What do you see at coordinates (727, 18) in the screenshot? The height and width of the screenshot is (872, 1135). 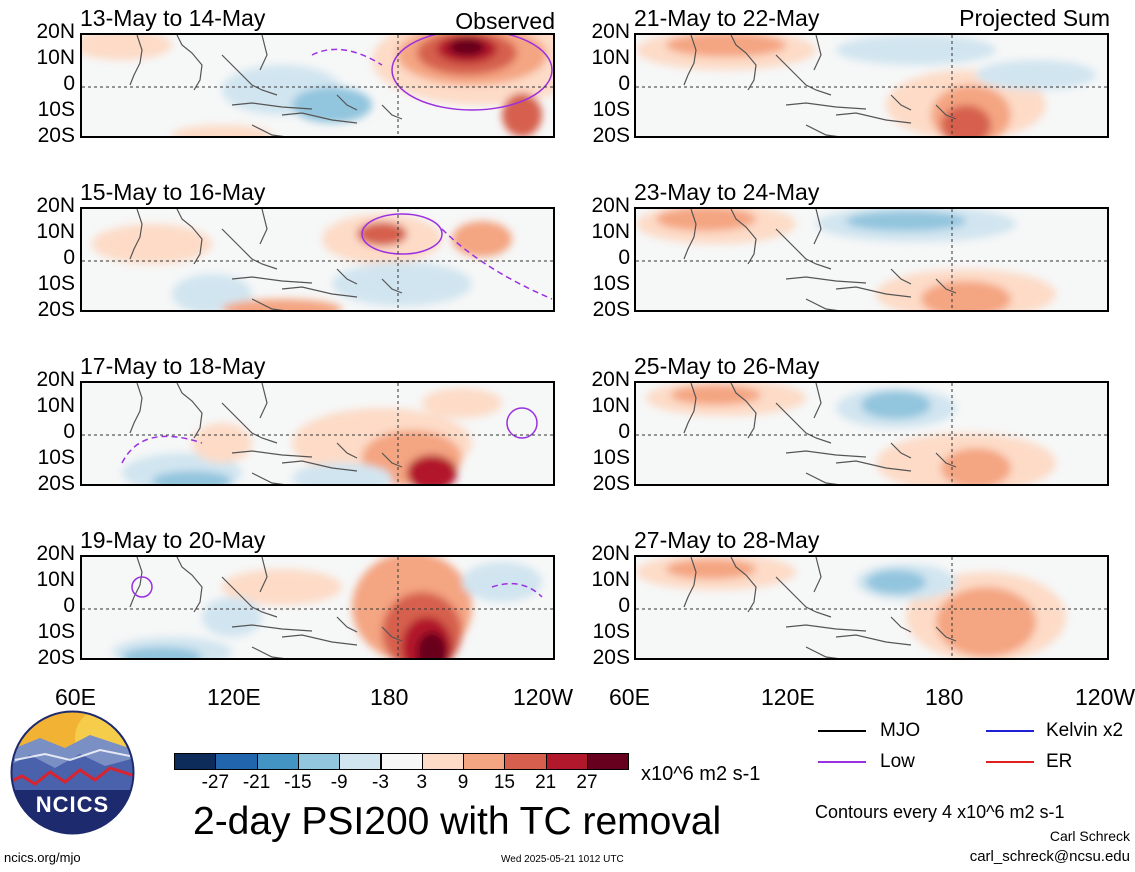 I see `panel-title: 21-May to 22-May` at bounding box center [727, 18].